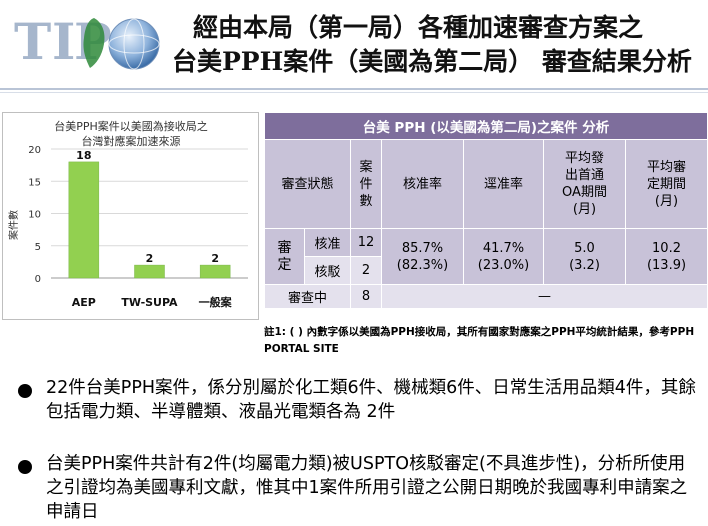  What do you see at coordinates (584, 209) in the screenshot?
I see `header-oa-line: (月)` at bounding box center [584, 209].